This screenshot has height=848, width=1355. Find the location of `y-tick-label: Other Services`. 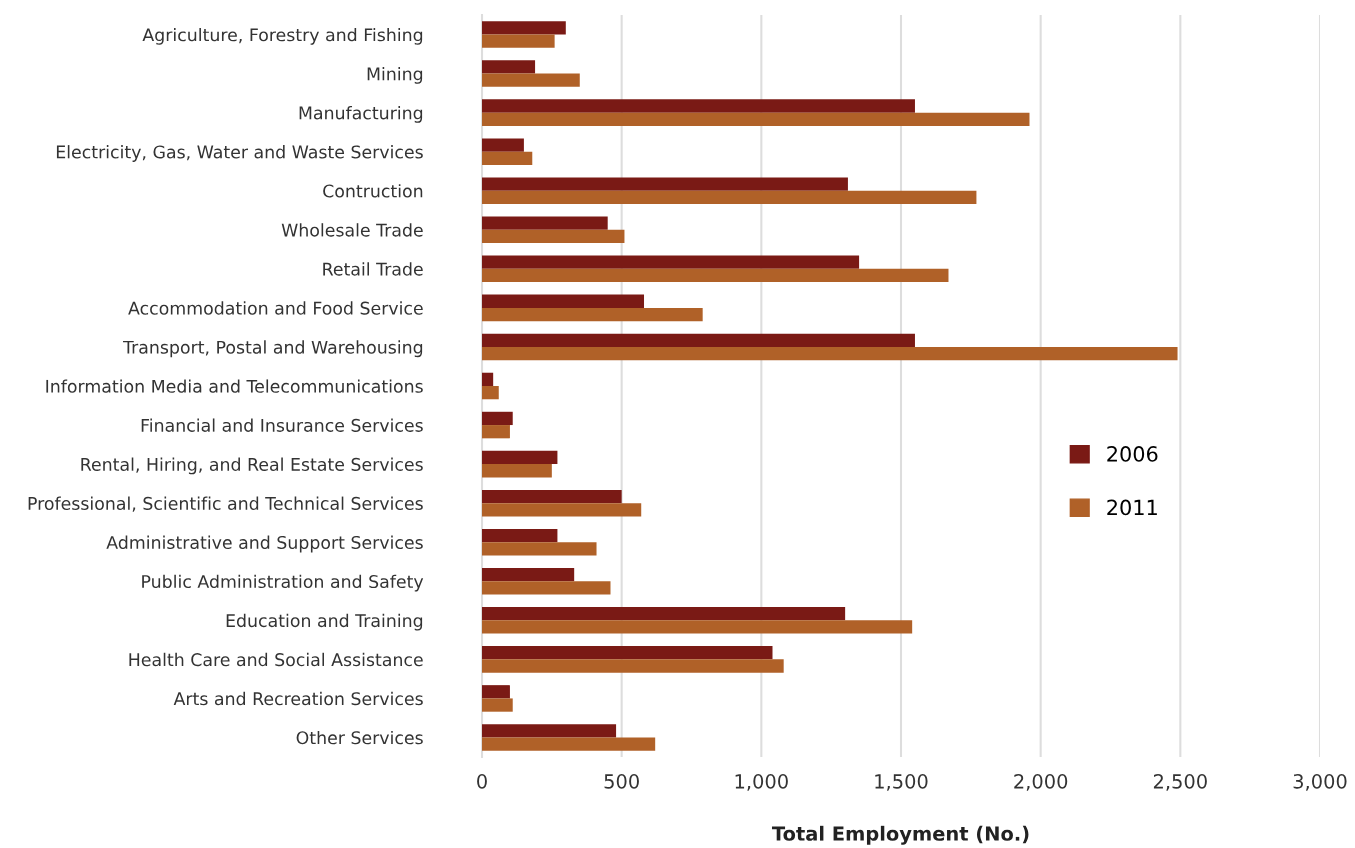

y-tick-label: Other Services is located at coordinates (359, 737).